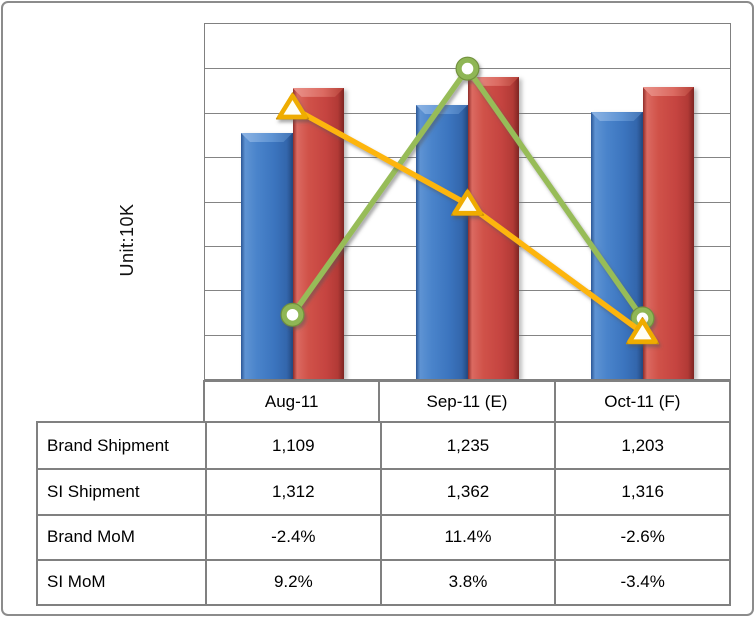 The width and height of the screenshot is (755, 617). I want to click on value-cell: 1,235, so click(467, 446).